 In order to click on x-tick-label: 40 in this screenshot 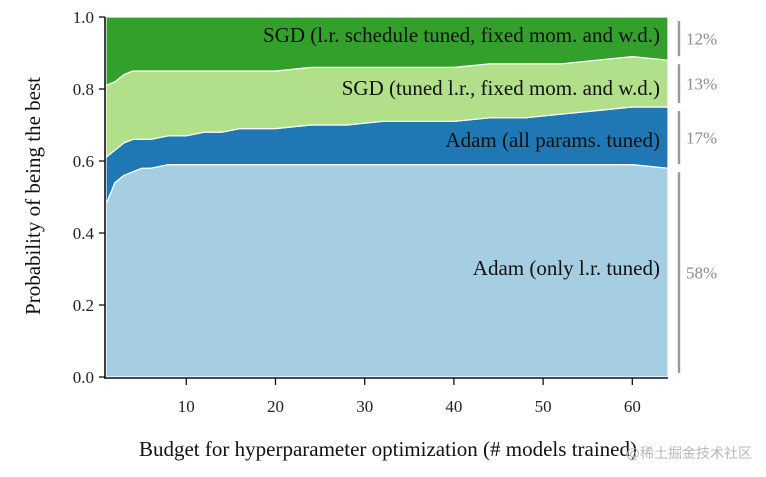, I will do `click(453, 406)`.